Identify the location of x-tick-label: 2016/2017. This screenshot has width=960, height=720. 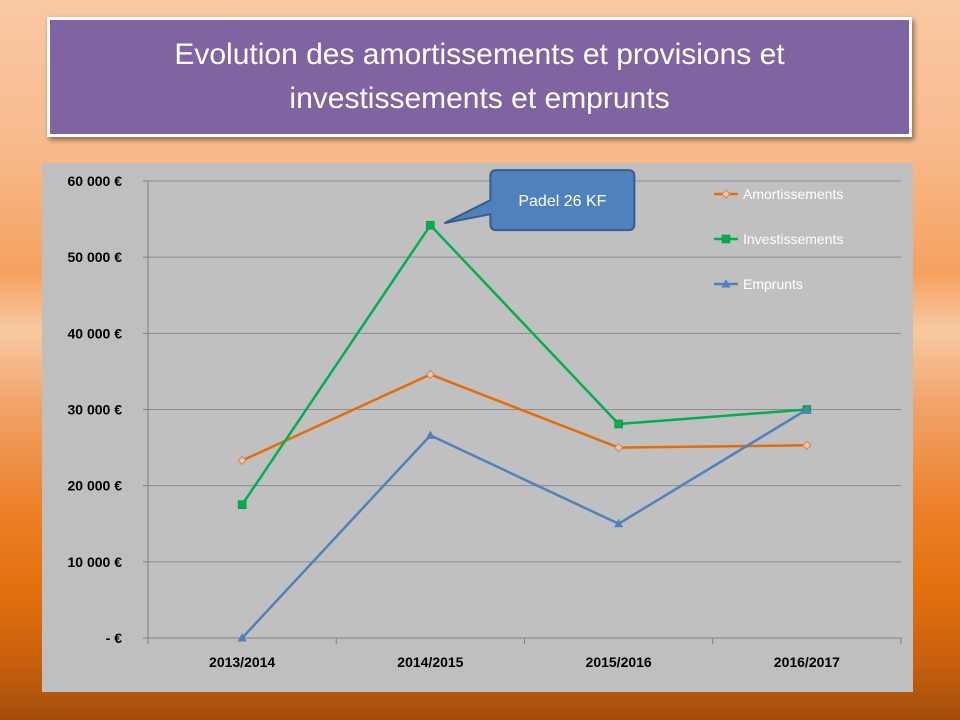
(807, 662).